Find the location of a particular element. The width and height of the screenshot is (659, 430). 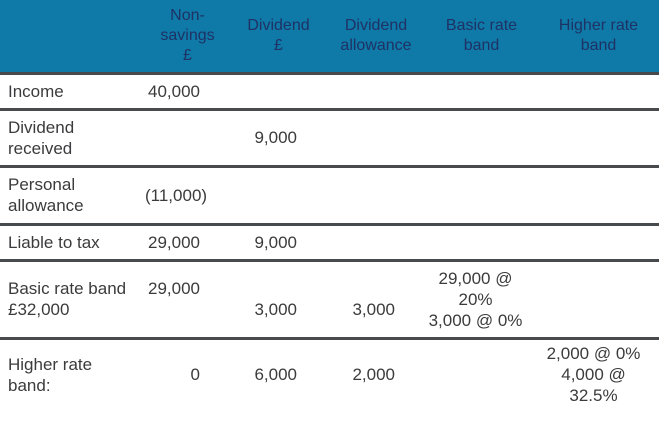

cell-text-line: 3,000 @ 0% is located at coordinates (475, 320).